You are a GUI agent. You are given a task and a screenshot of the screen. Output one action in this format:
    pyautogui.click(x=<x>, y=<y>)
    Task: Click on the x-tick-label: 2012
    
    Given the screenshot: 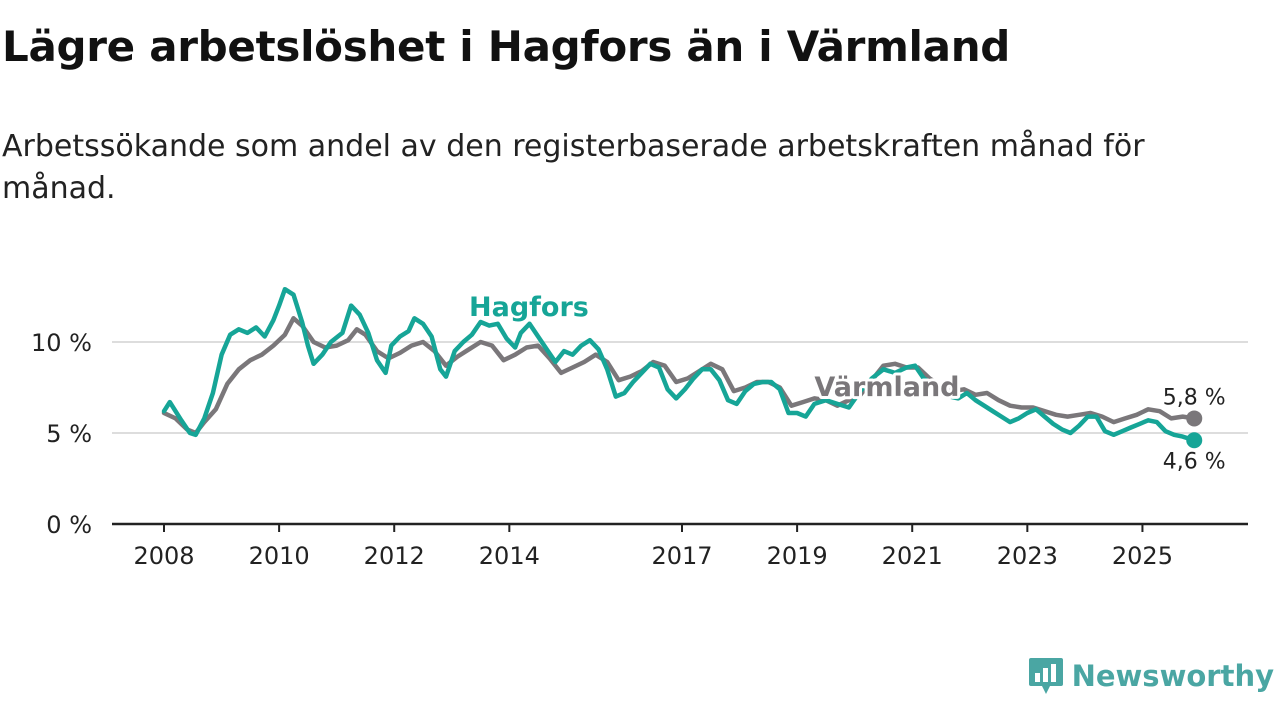 What is the action you would take?
    pyautogui.click(x=394, y=556)
    